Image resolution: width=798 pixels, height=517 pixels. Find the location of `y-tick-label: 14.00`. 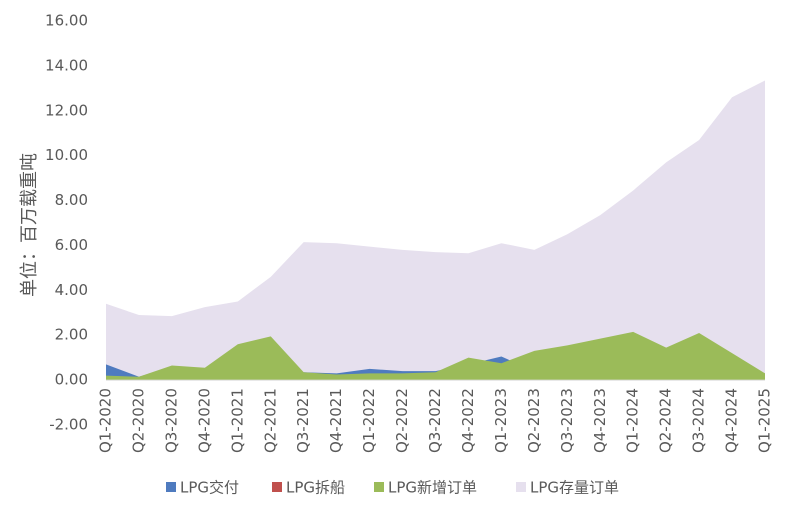

y-tick-label: 14.00 is located at coordinates (66, 65).